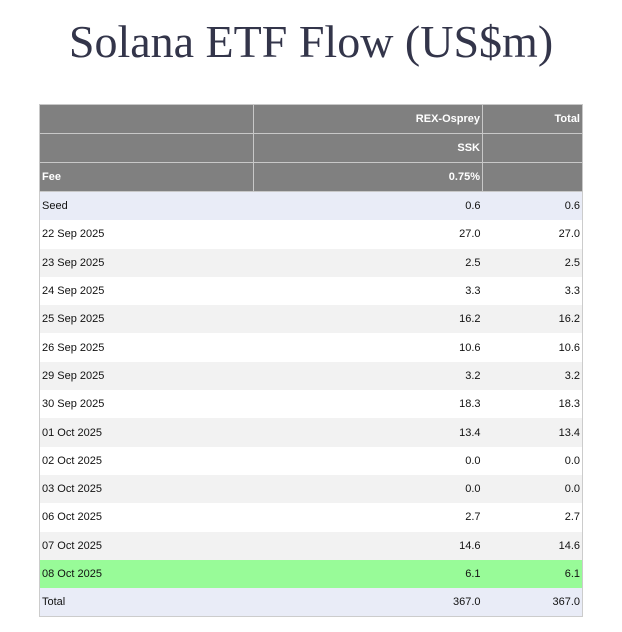 The width and height of the screenshot is (622, 632). I want to click on header-row: SSK, so click(311, 148).